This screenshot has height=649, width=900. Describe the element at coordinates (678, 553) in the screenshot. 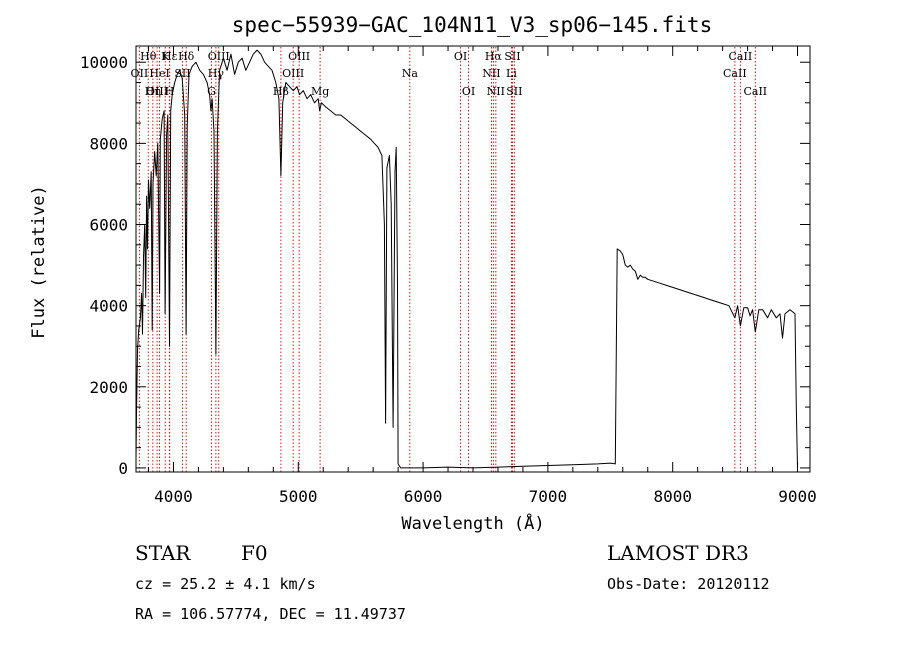

I see `survey-name: LAMOST DR3` at that location.